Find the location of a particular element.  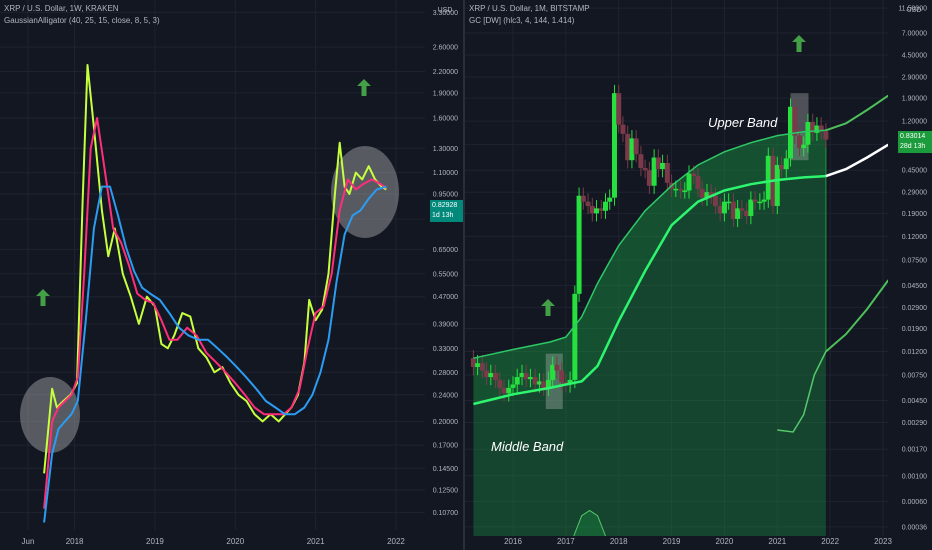

right-lower-projection-line is located at coordinates (857, 316).